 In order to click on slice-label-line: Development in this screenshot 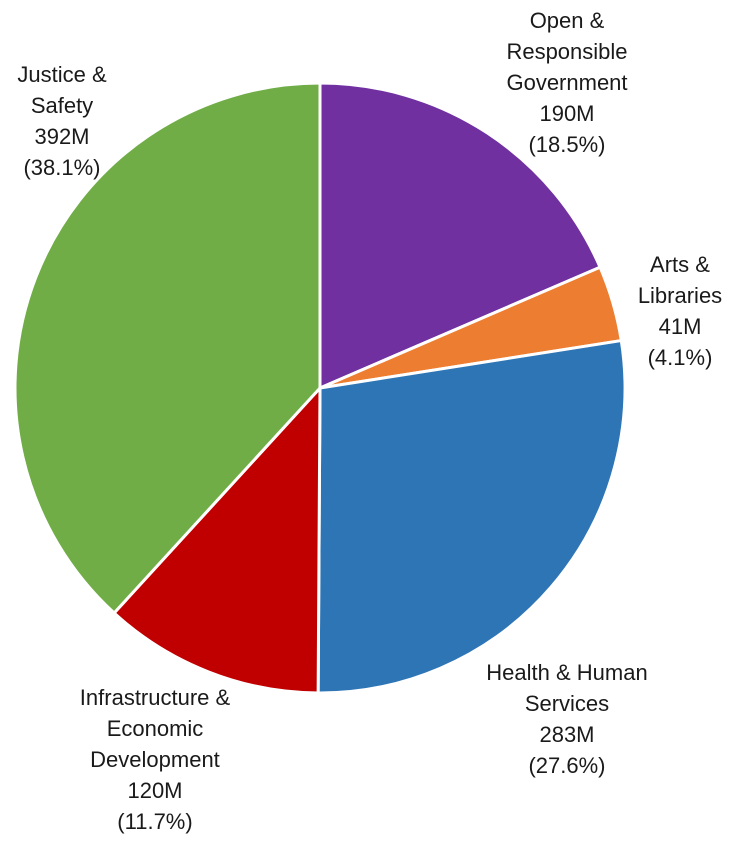, I will do `click(155, 759)`.